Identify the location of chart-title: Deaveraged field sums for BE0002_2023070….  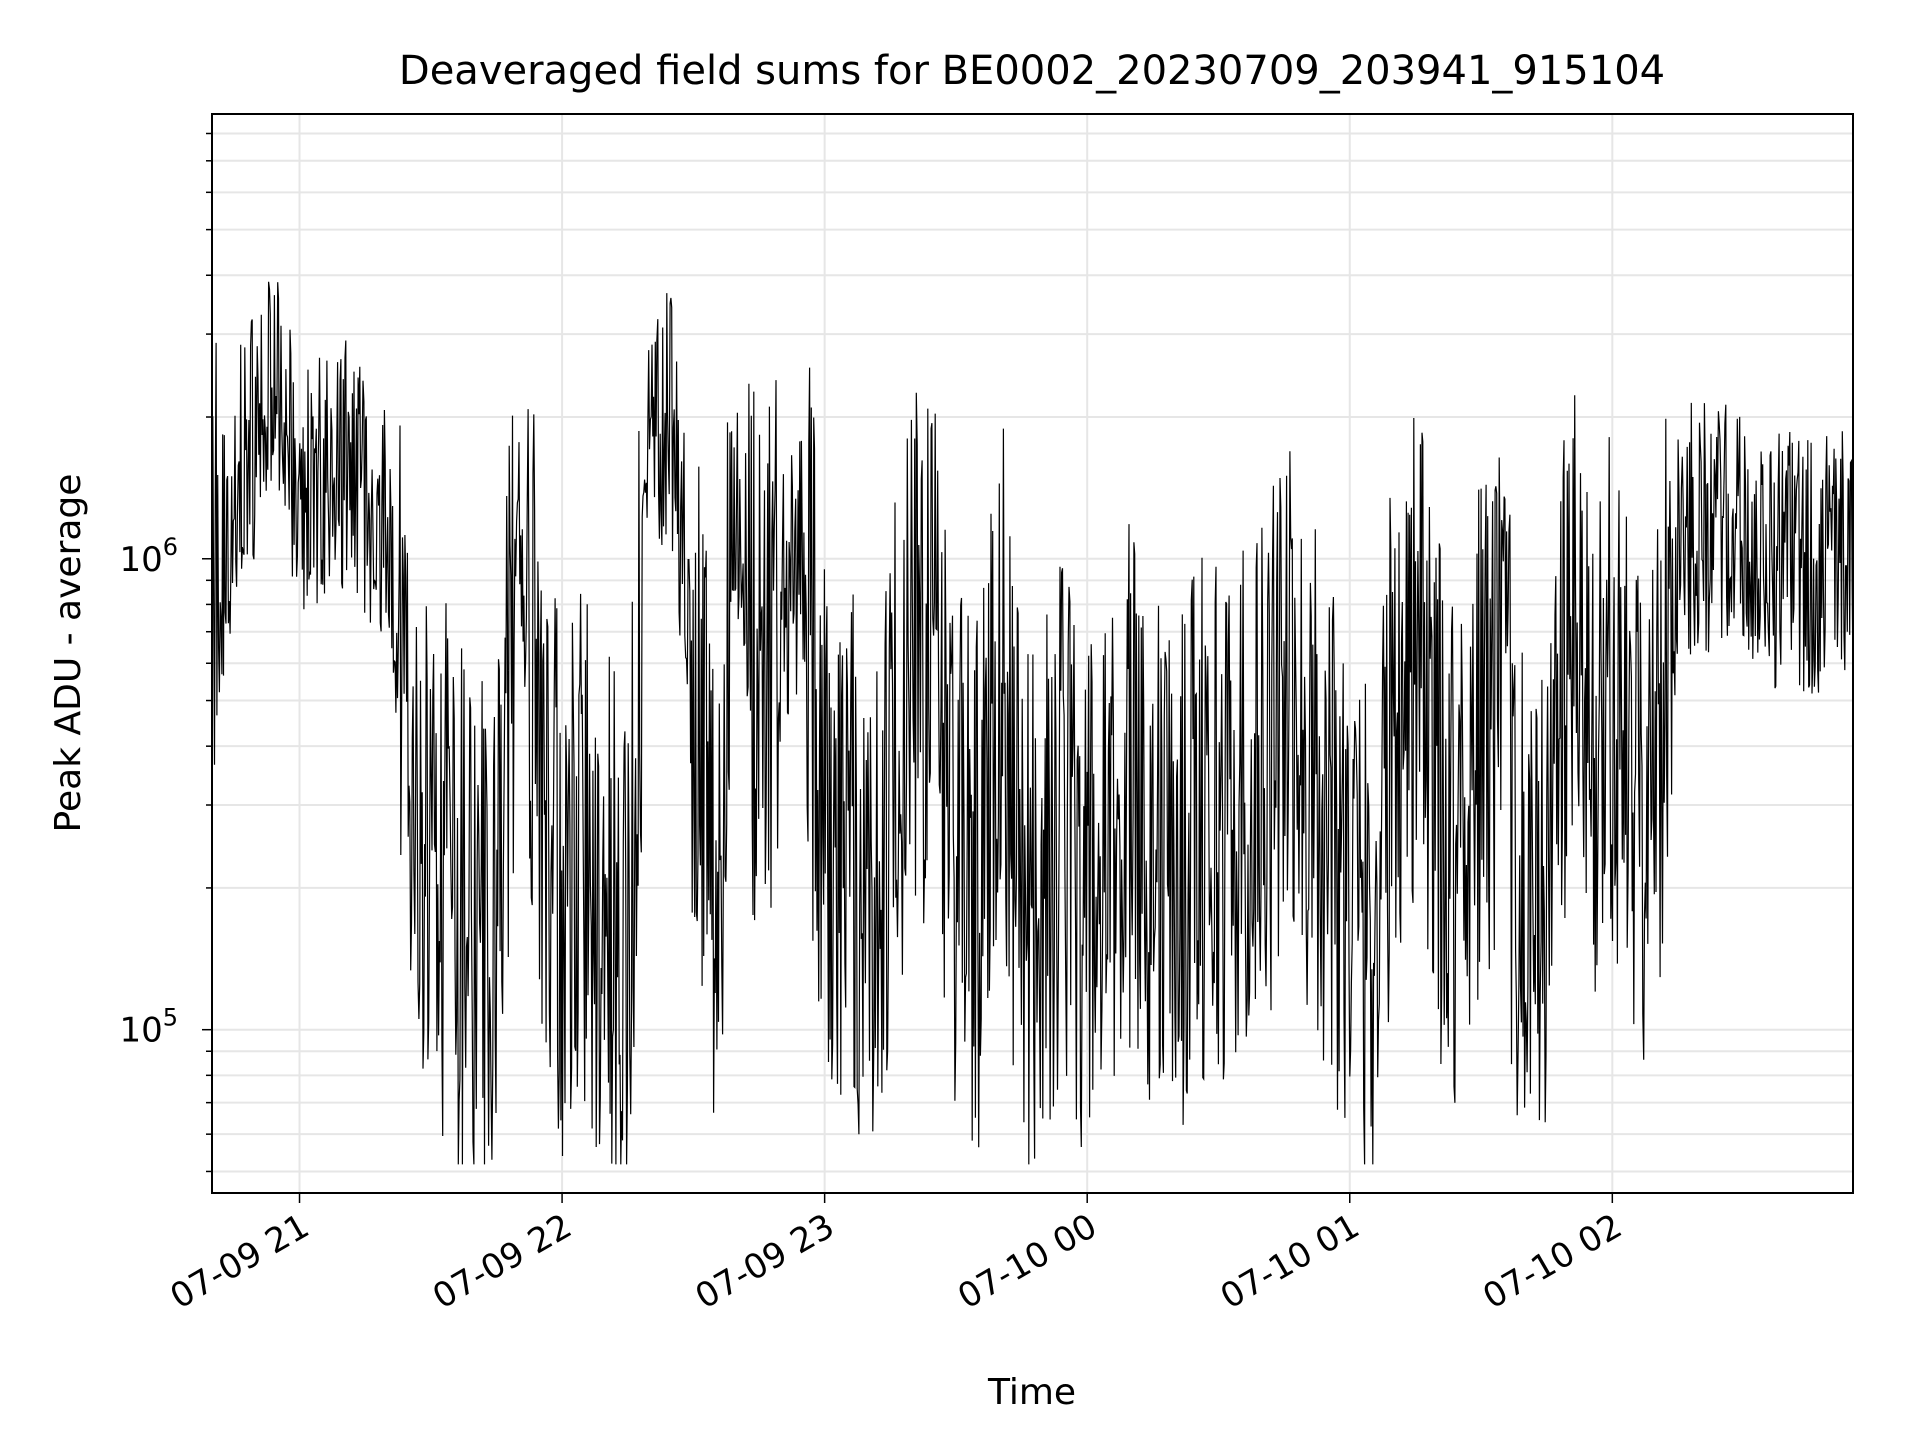
(1032, 71).